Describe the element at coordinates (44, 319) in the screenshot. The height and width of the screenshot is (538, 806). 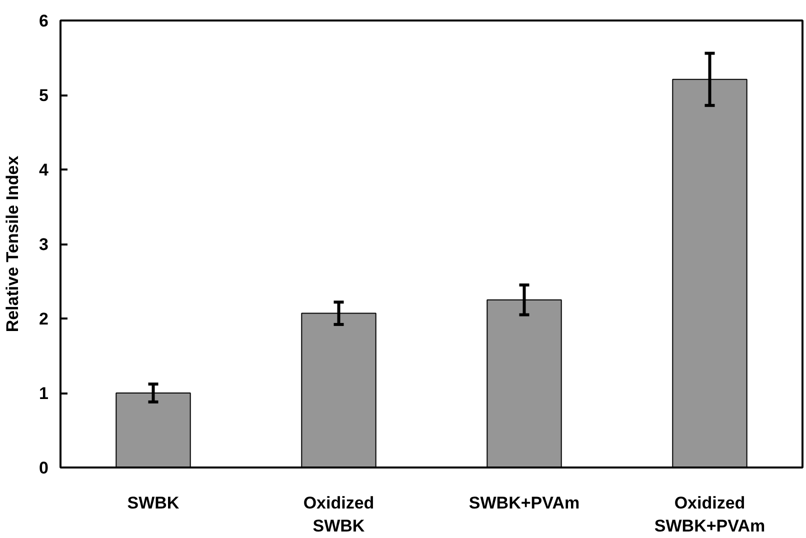
I see `y-tick-label: 2` at that location.